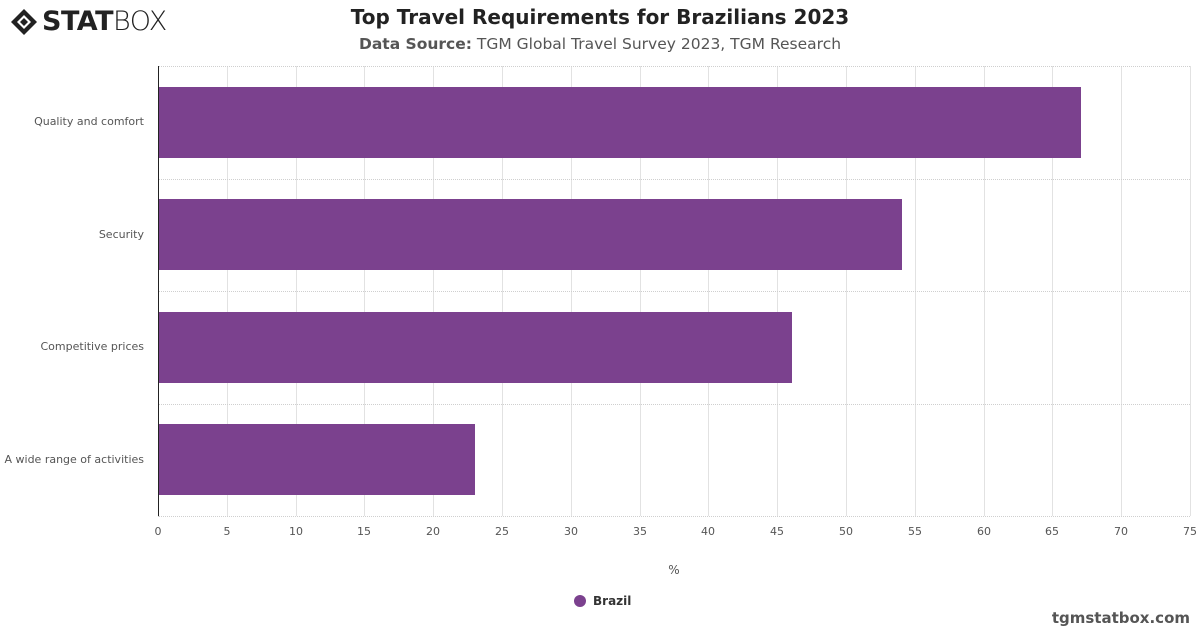 Image resolution: width=1200 pixels, height=630 pixels. I want to click on category-axis-line, so click(158, 291).